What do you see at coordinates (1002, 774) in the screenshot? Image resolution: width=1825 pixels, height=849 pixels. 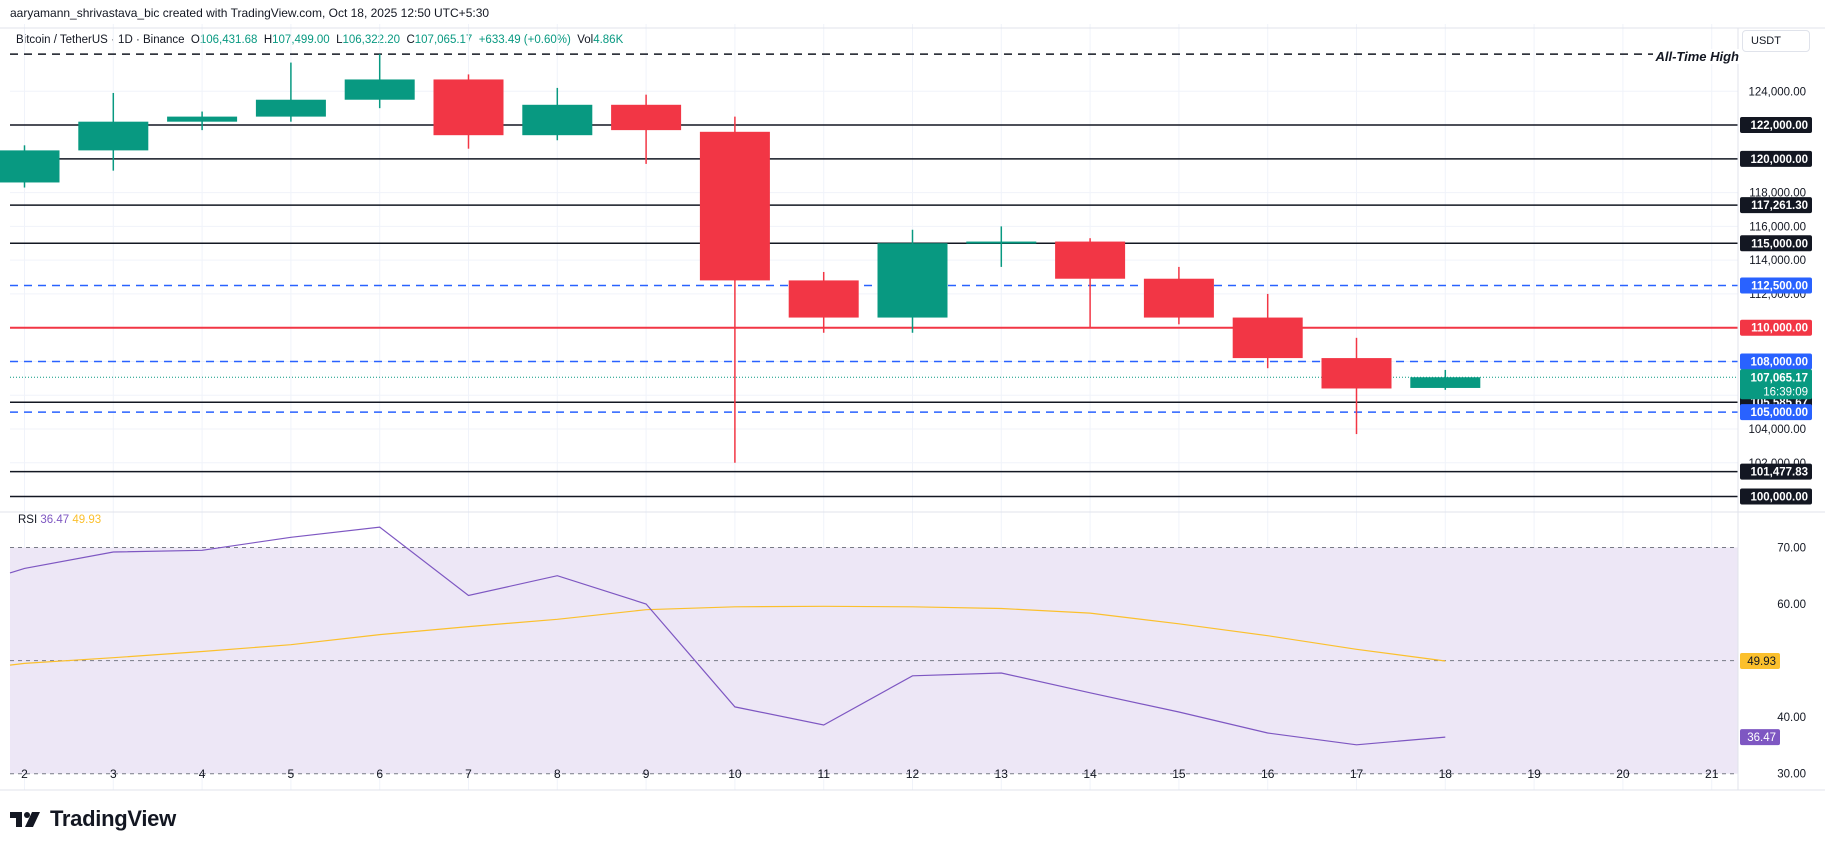 I see `time-tick-label: 13` at bounding box center [1002, 774].